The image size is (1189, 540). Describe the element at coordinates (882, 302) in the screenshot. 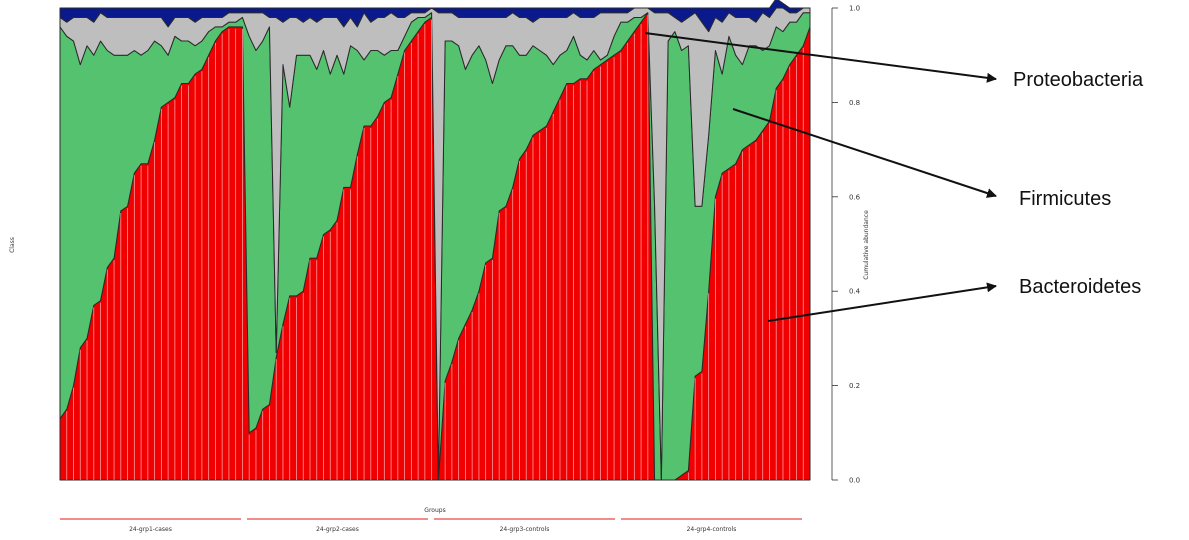

I see `bacteroidetes-arrow` at that location.